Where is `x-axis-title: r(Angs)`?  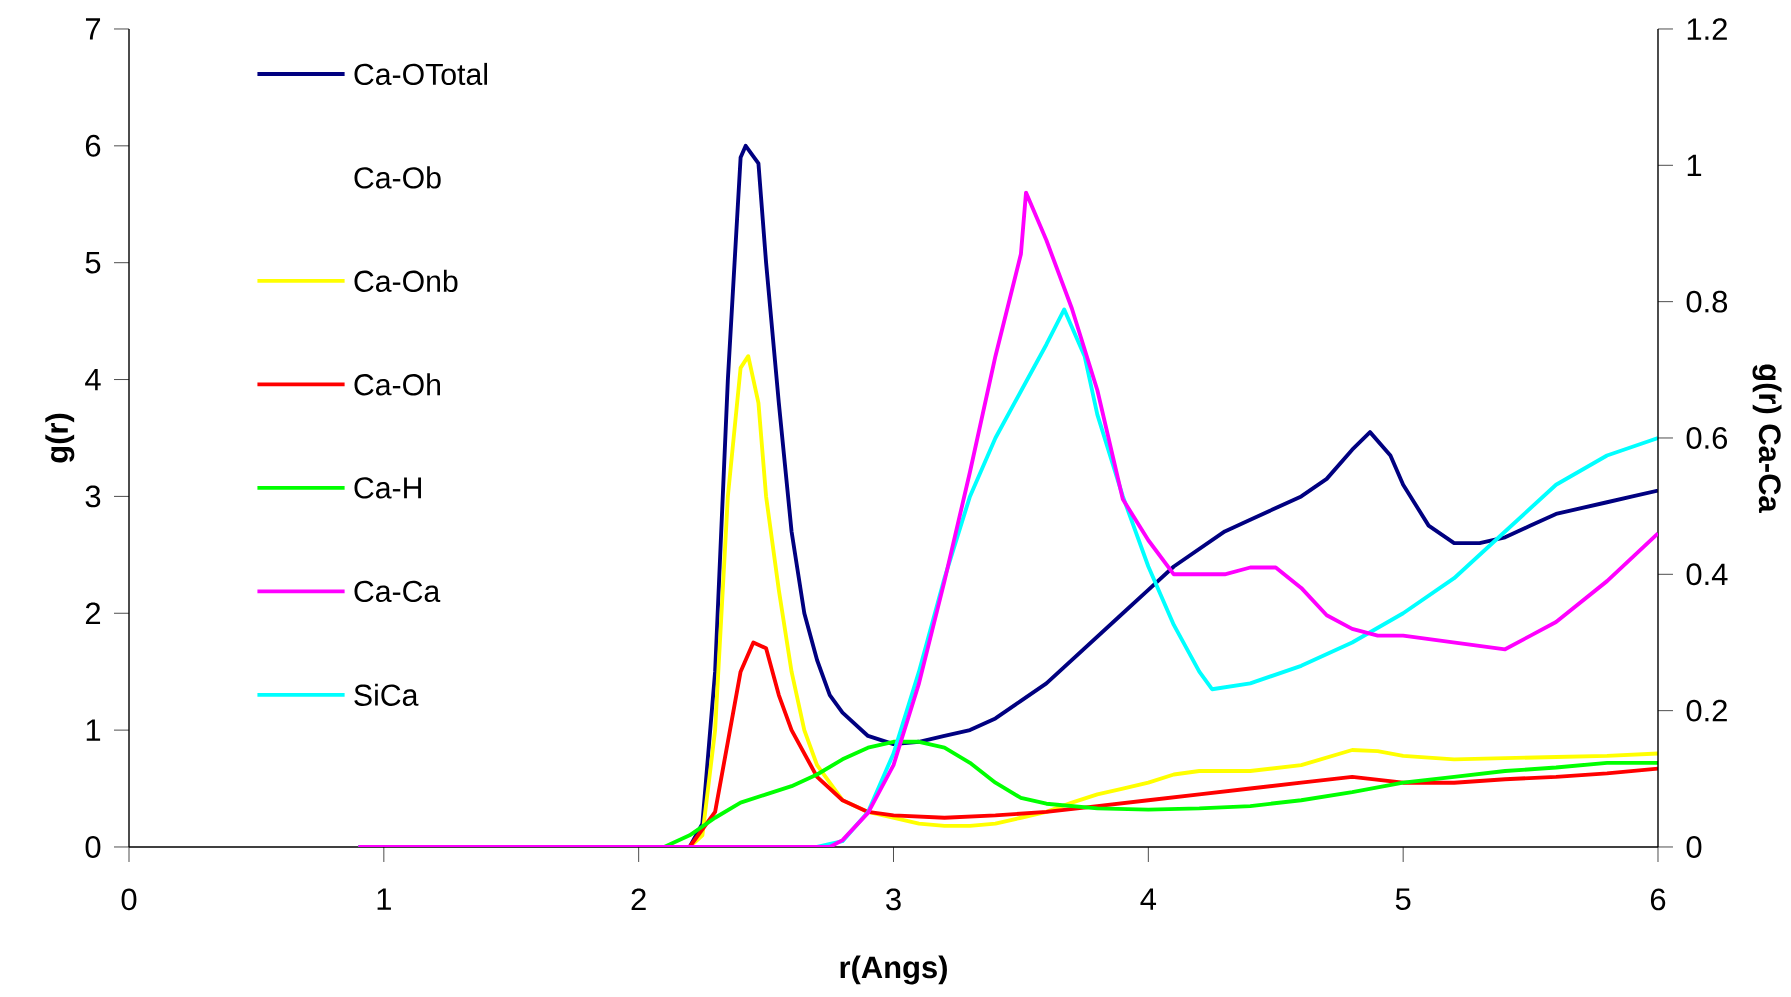
x-axis-title: r(Angs) is located at coordinates (893, 970).